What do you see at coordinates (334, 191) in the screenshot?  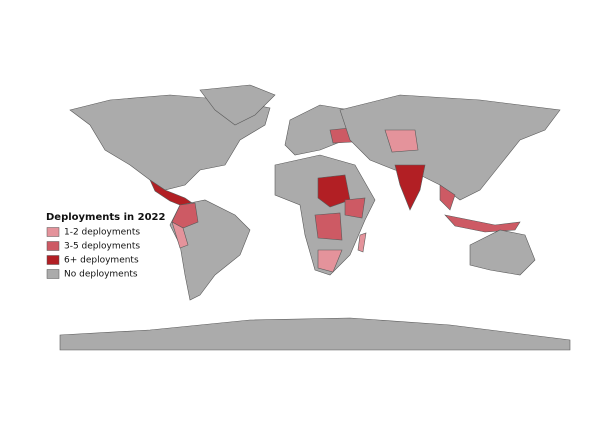 I see `sudan` at bounding box center [334, 191].